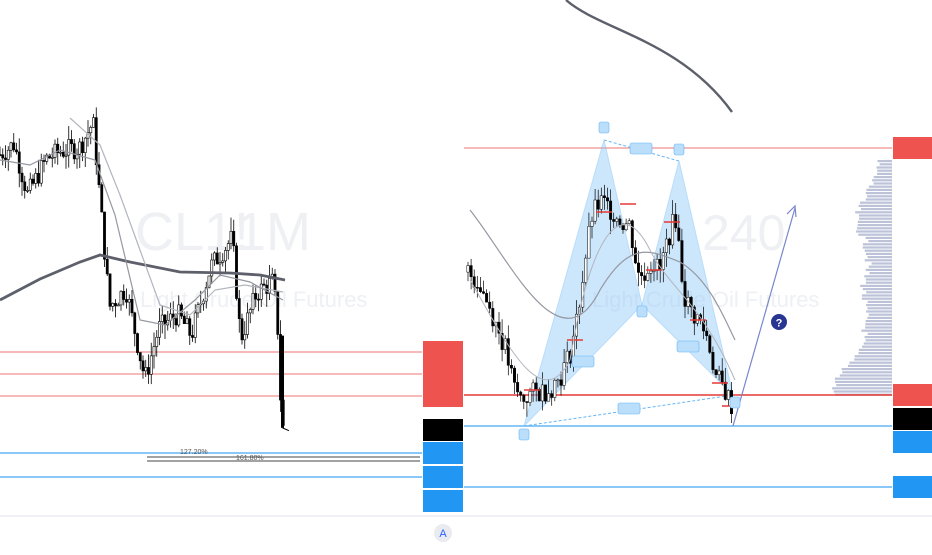 Image resolution: width=932 pixels, height=555 pixels. I want to click on volume-profile, so click(862, 278).